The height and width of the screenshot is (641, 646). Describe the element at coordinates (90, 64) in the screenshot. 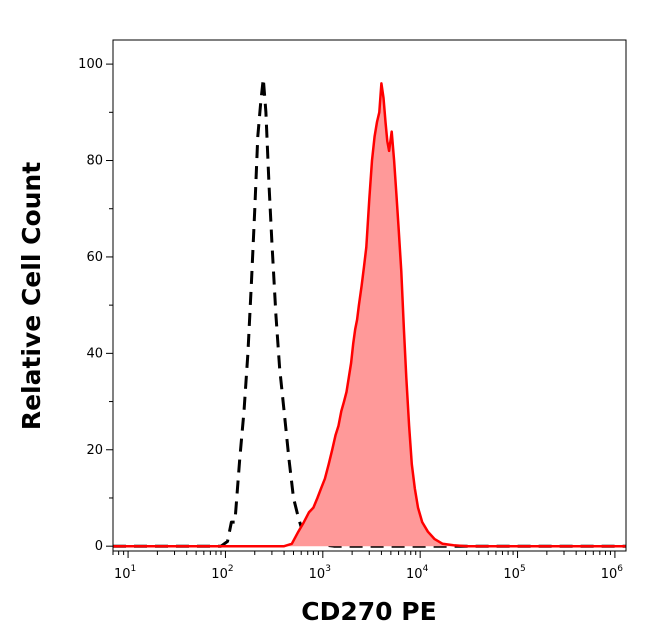

I see `y-tick-label: 100` at that location.